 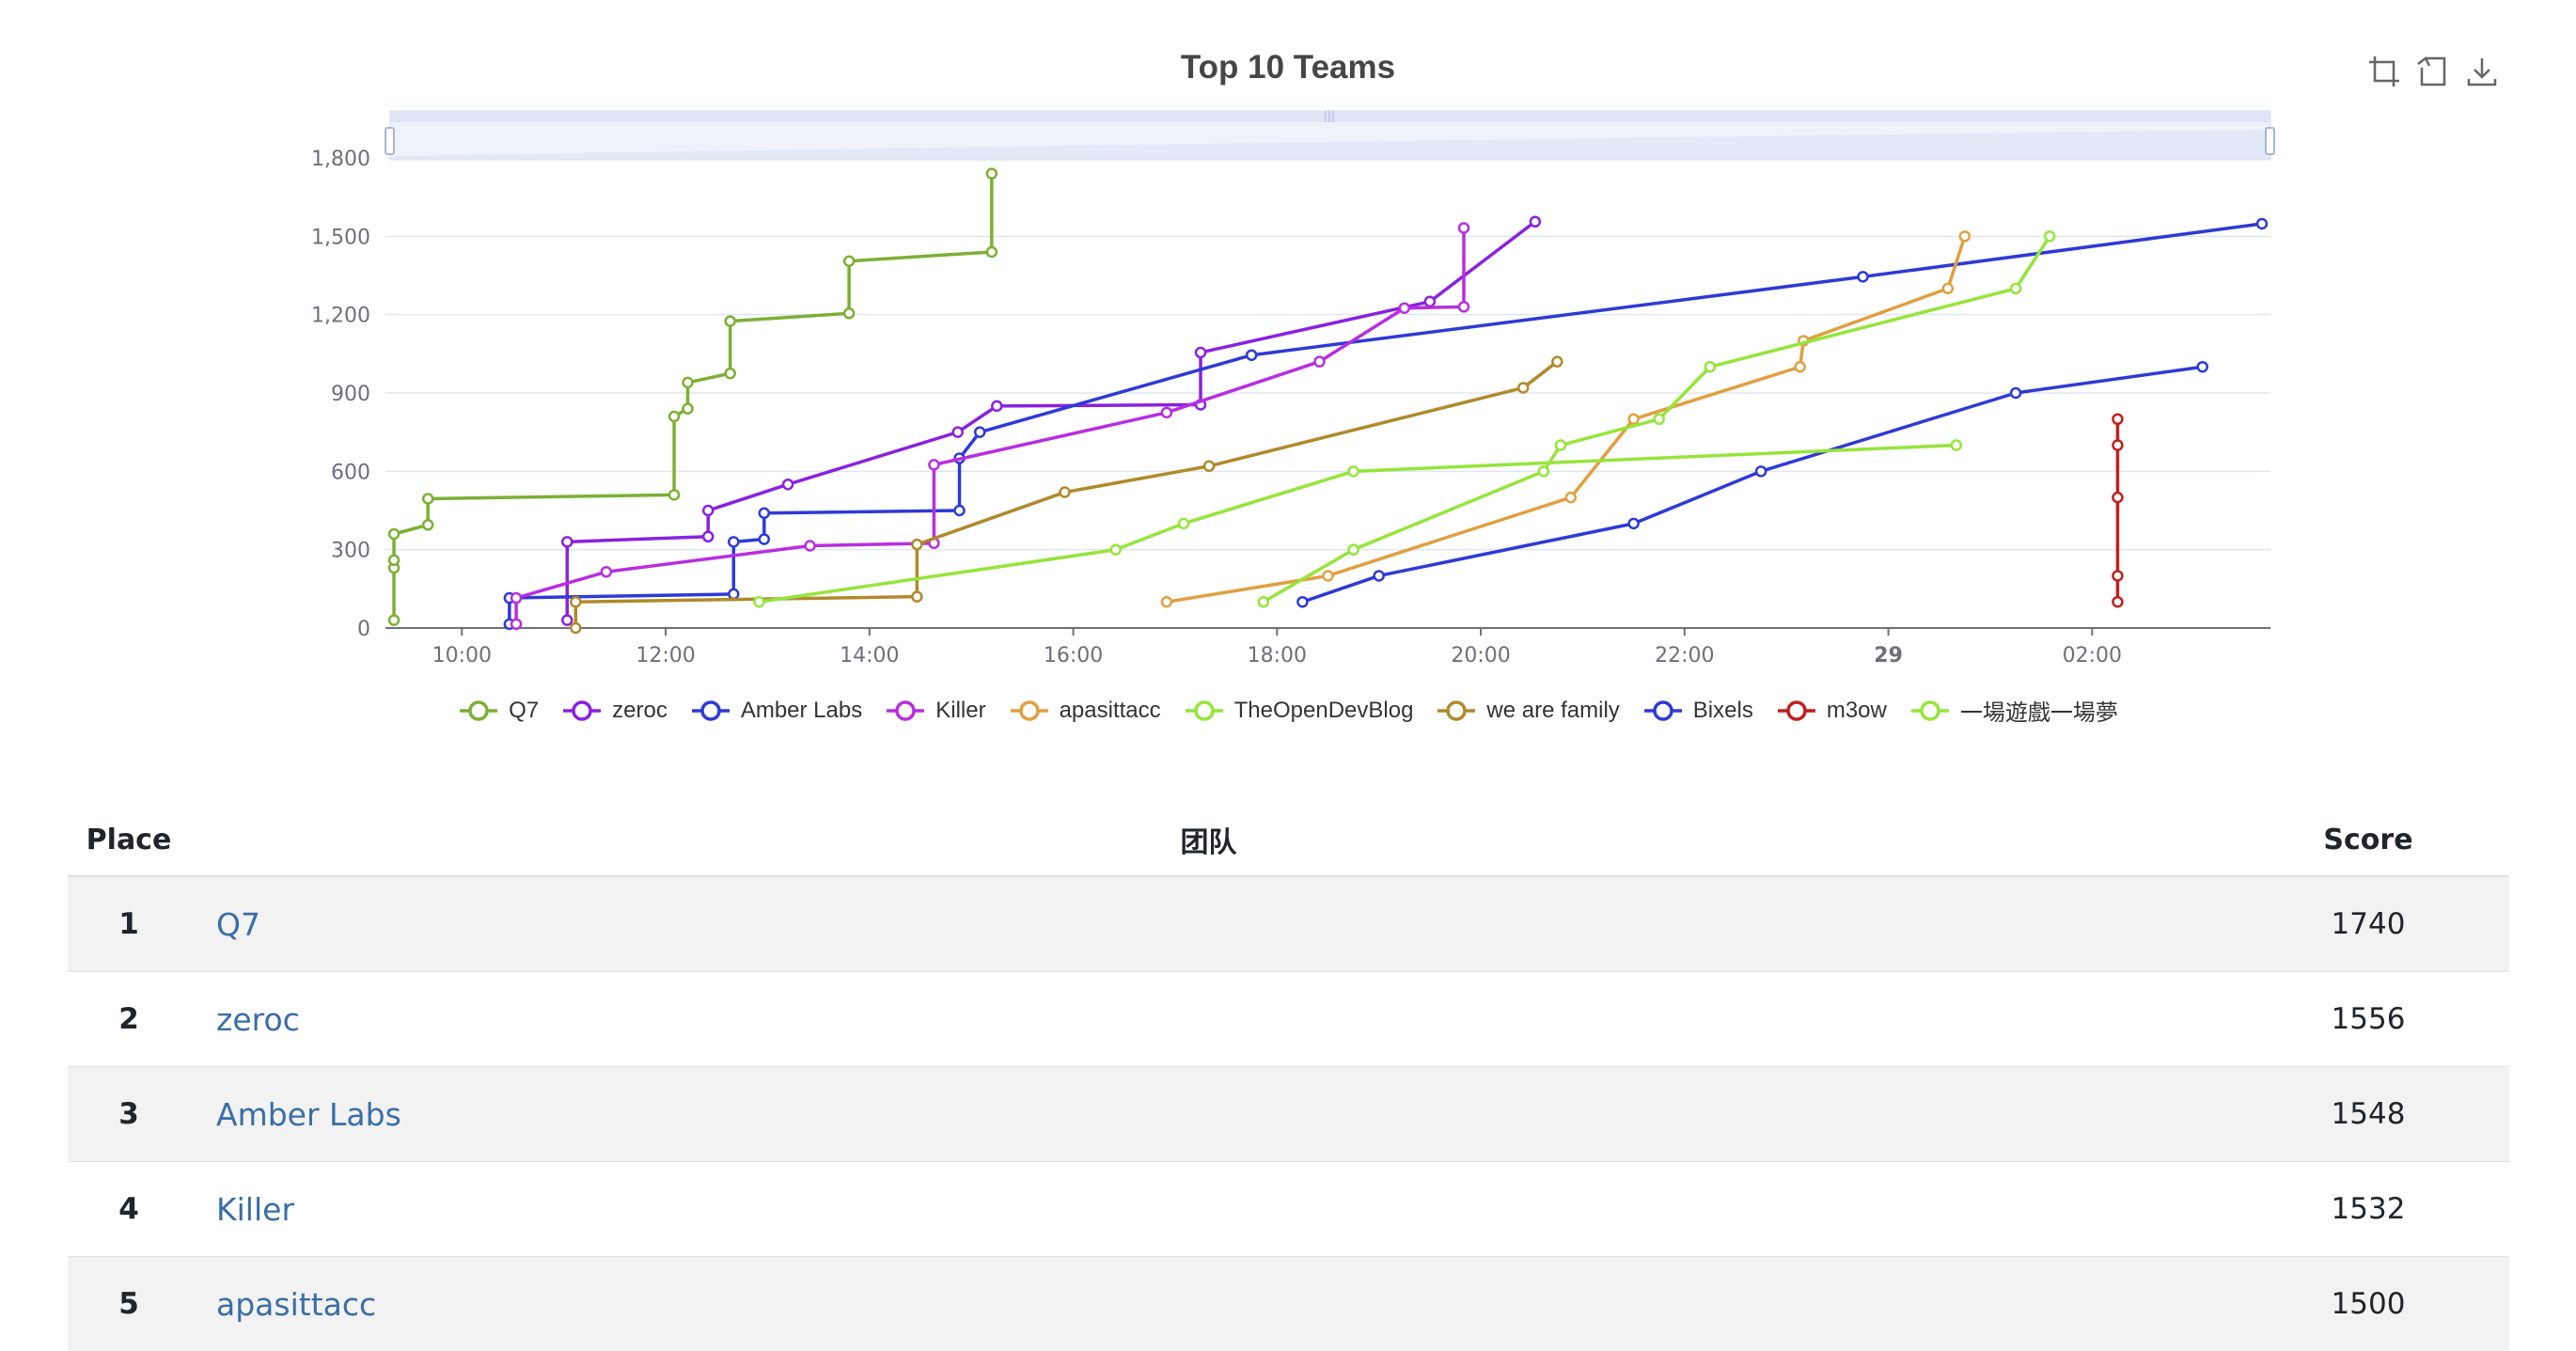 I want to click on team-link: apasittacc, so click(x=296, y=1304).